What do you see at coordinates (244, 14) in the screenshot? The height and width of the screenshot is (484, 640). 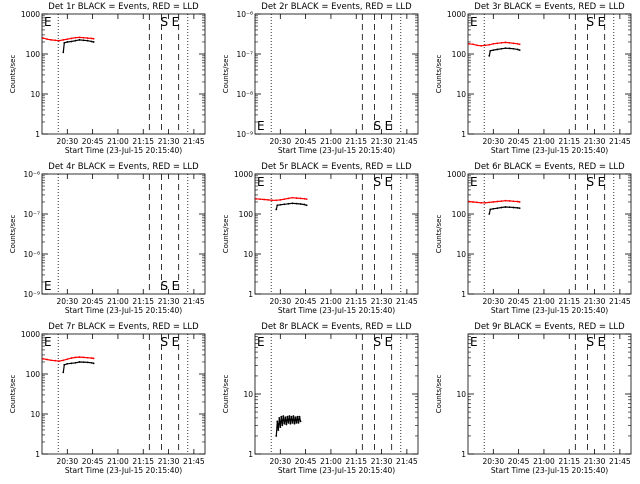 I see `y-tick-label: 10⁻⁶` at bounding box center [244, 14].